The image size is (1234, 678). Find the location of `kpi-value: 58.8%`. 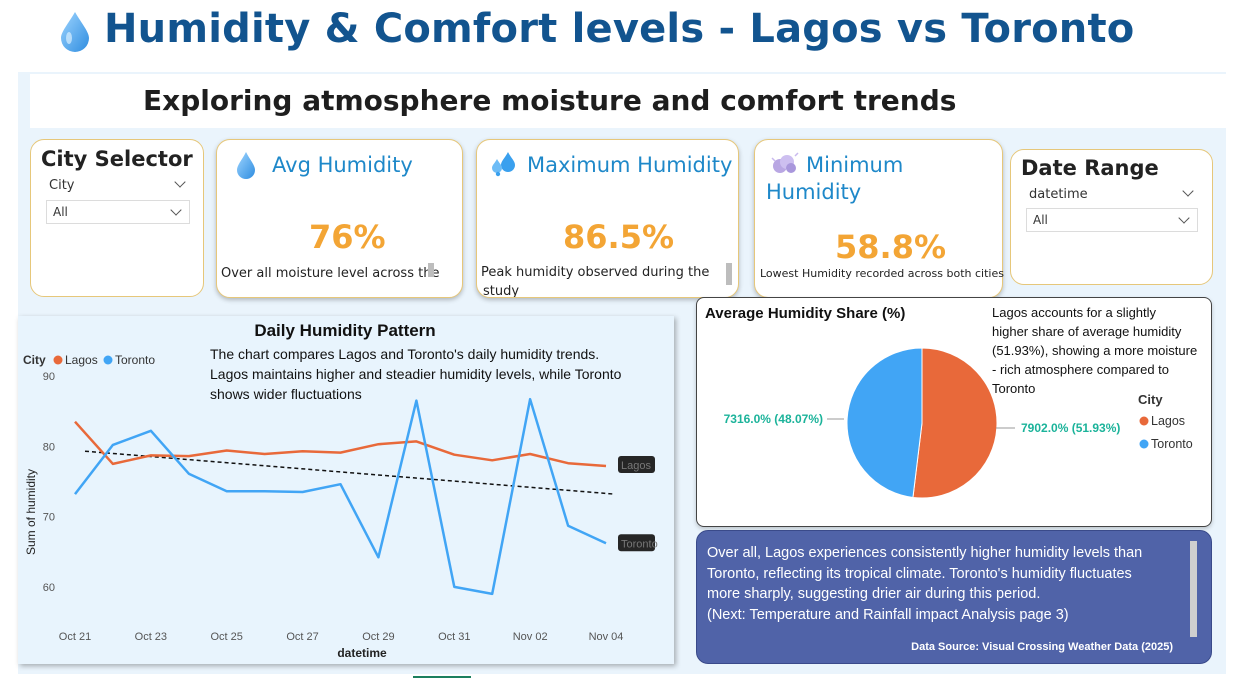

kpi-value: 58.8% is located at coordinates (891, 247).